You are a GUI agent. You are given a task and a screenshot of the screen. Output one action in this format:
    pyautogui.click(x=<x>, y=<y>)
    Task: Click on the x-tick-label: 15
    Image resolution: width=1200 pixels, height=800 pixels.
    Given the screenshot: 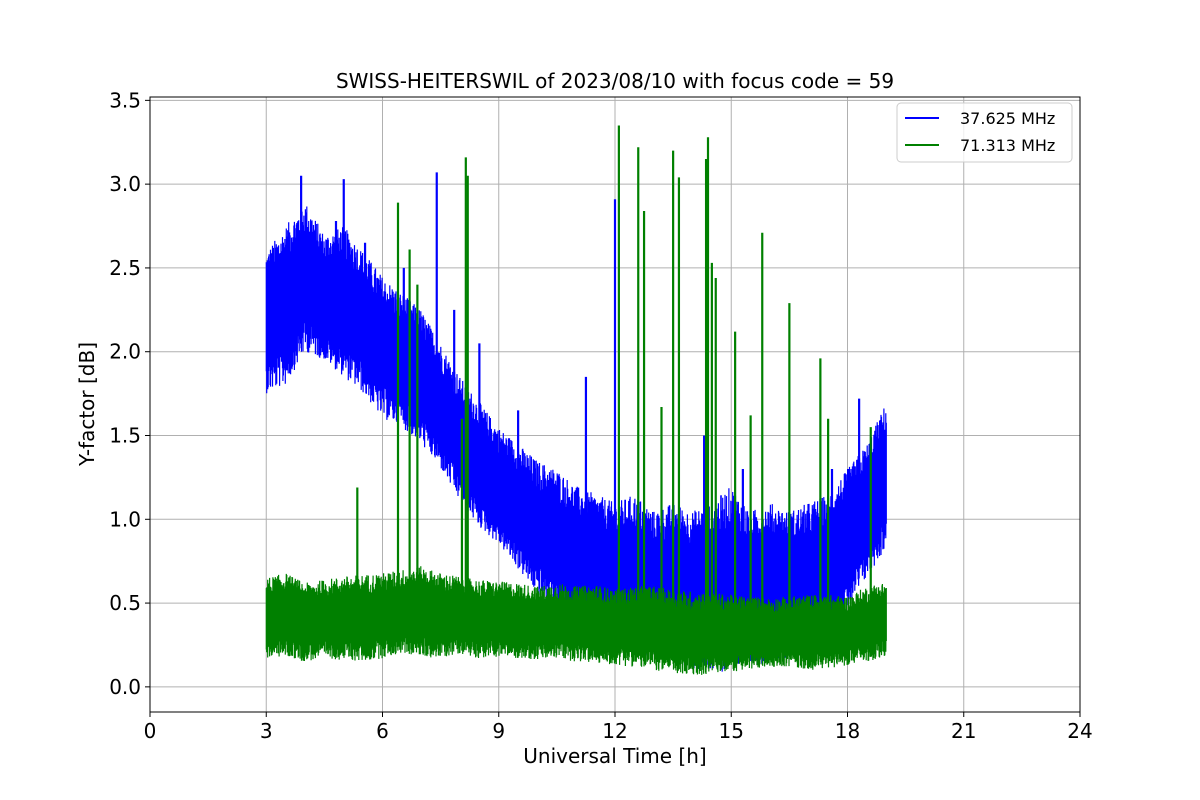 What is the action you would take?
    pyautogui.click(x=731, y=731)
    